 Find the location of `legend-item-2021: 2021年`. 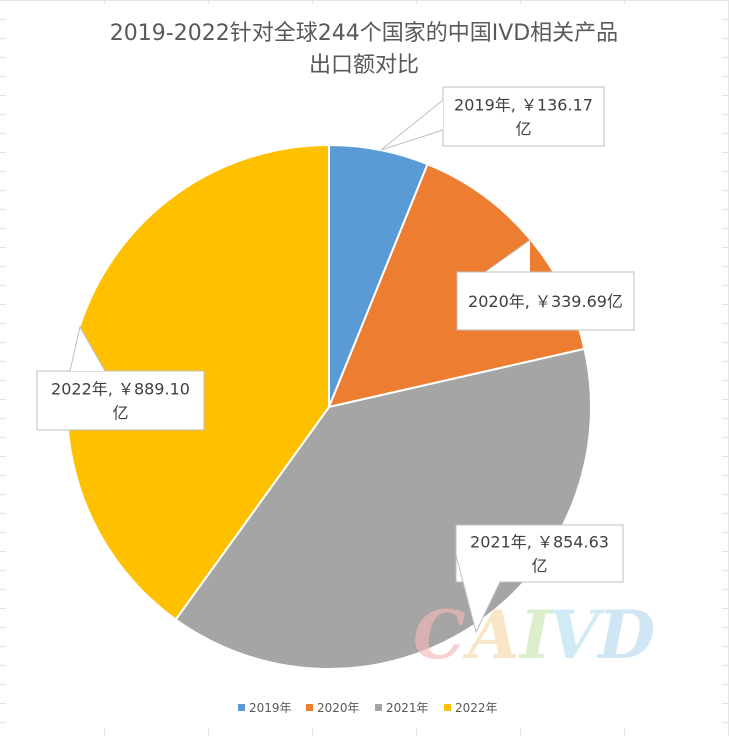

legend-item-2021: 2021年 is located at coordinates (402, 708).